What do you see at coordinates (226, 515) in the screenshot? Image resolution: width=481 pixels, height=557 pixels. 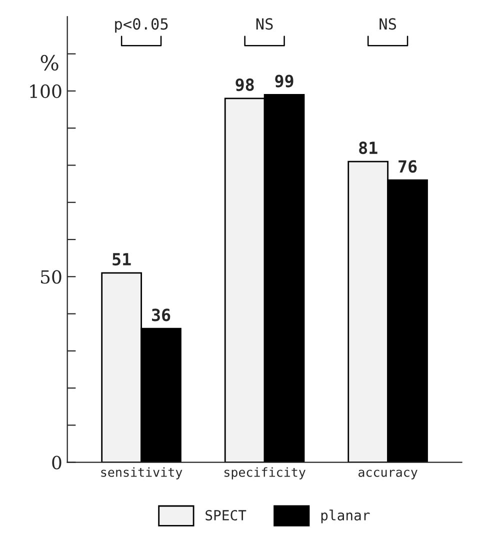 I see `legend-label: SPECT` at bounding box center [226, 515].